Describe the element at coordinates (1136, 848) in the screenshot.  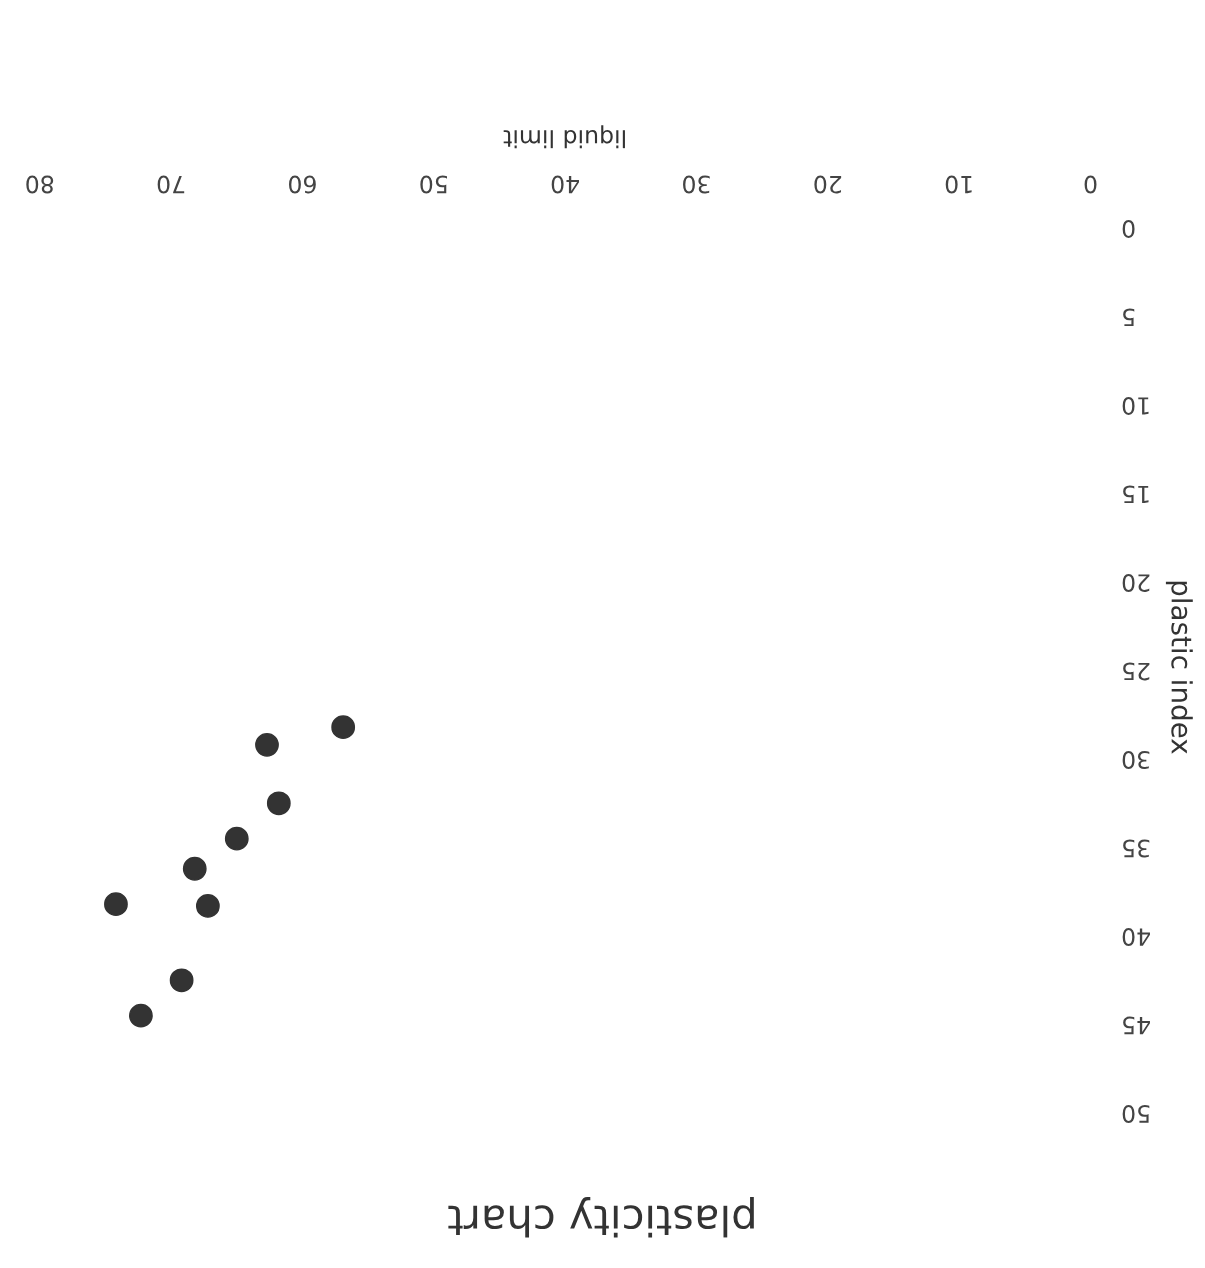
I see `y-tick-label: 35` at that location.